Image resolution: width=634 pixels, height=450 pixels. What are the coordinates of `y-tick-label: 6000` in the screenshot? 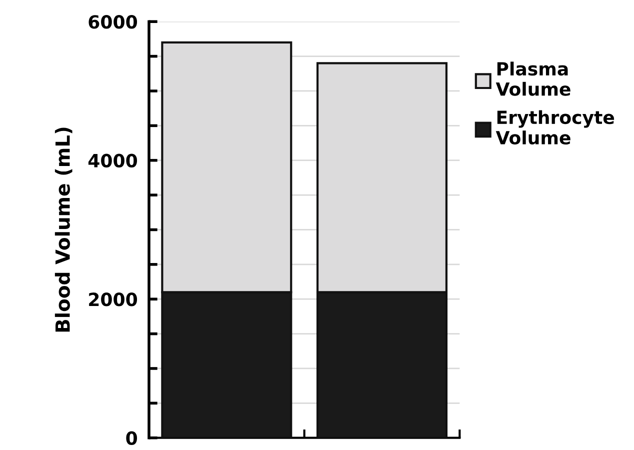 It's located at (113, 22).